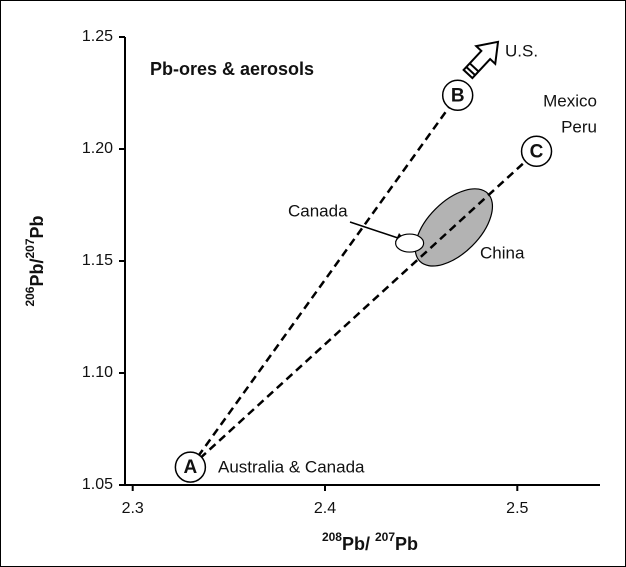  I want to click on us-arrow, so click(481, 60).